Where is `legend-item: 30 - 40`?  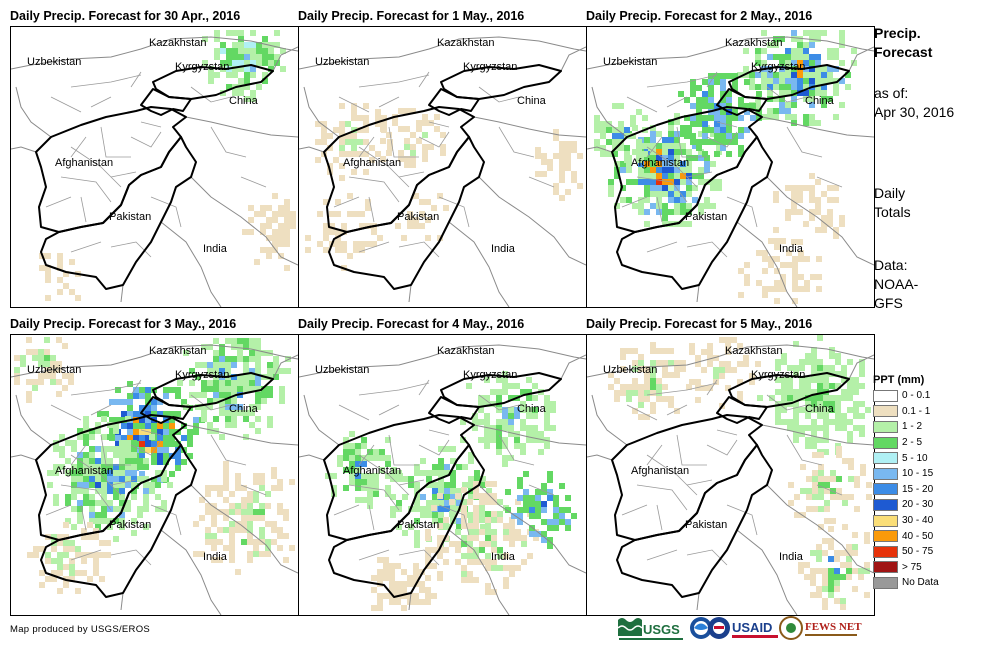
legend-item: 30 - 40 is located at coordinates (925, 521).